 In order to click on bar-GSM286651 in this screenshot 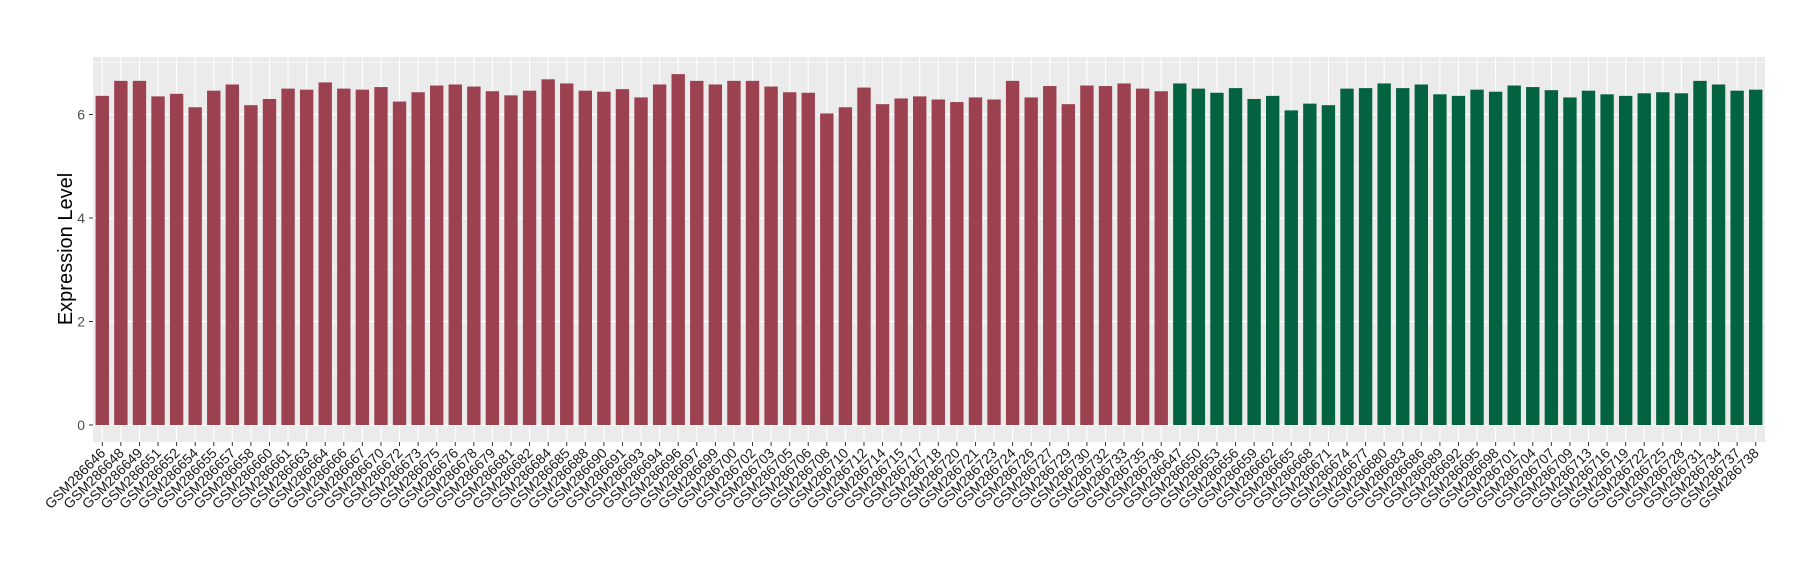, I will do `click(158, 260)`.